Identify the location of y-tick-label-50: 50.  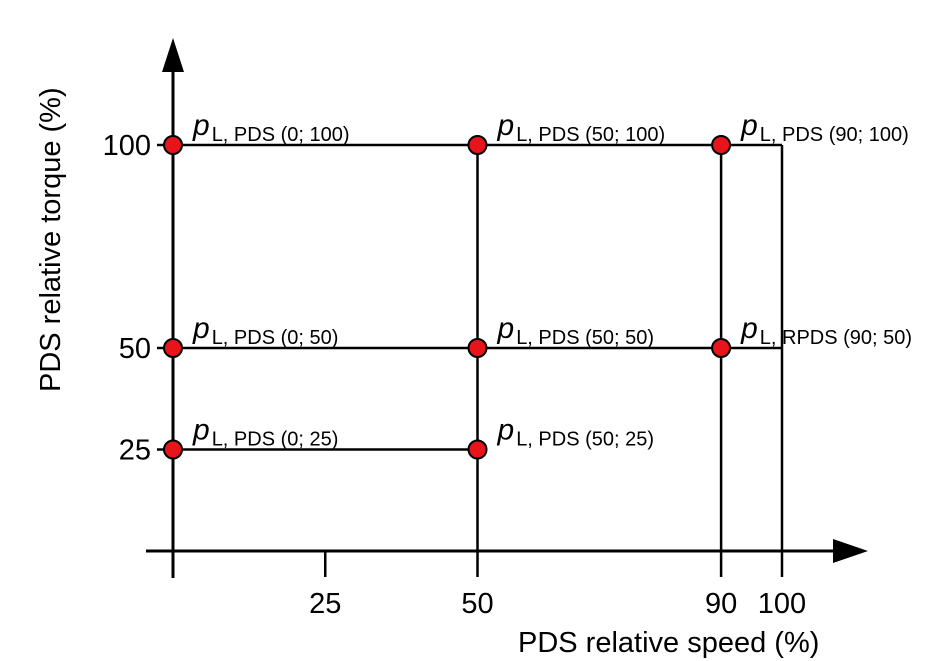
(135, 349).